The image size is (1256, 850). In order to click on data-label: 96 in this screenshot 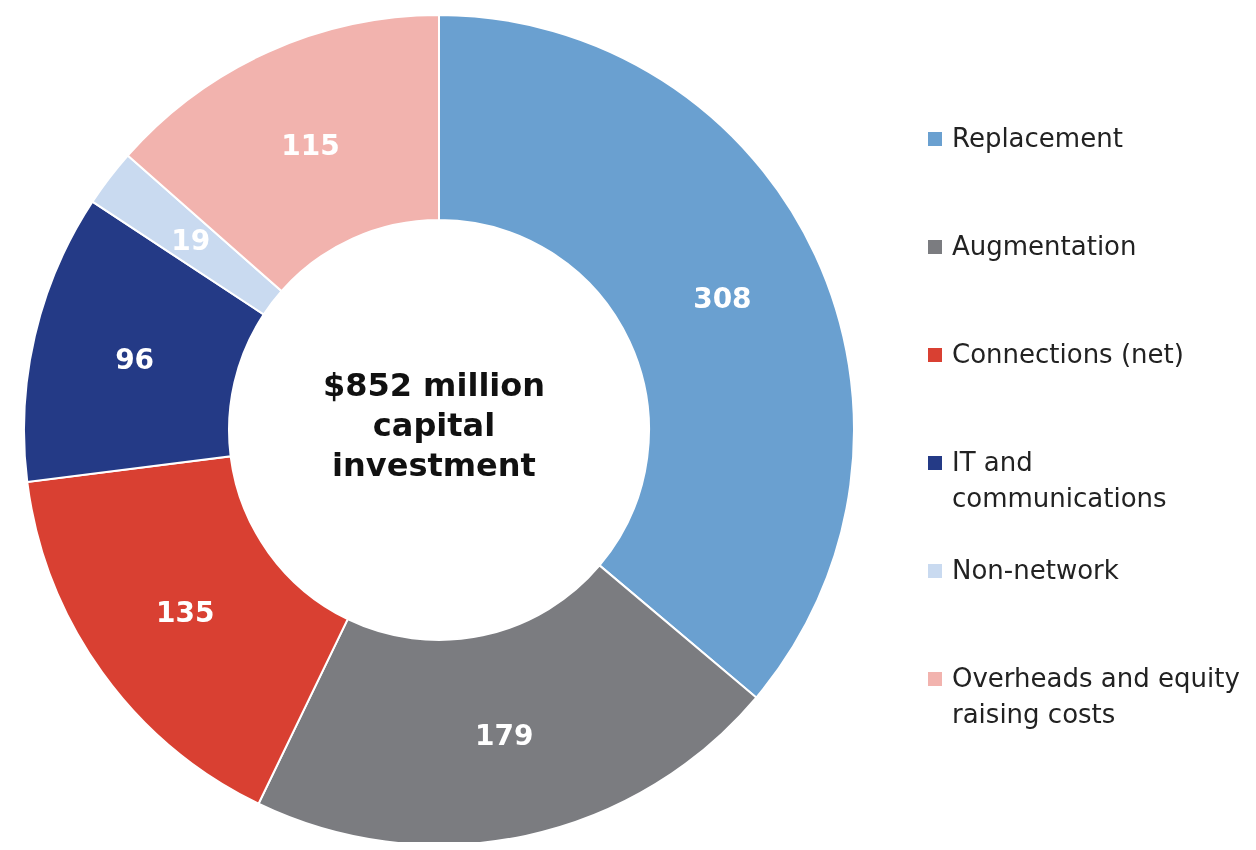, I will do `click(135, 359)`.